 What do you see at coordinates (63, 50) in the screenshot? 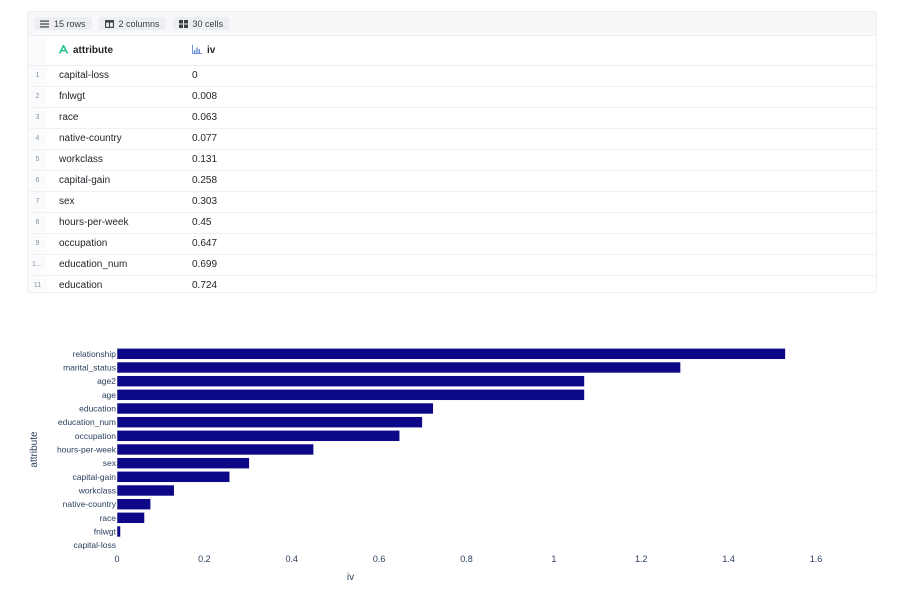
I see `text-type-icon` at bounding box center [63, 50].